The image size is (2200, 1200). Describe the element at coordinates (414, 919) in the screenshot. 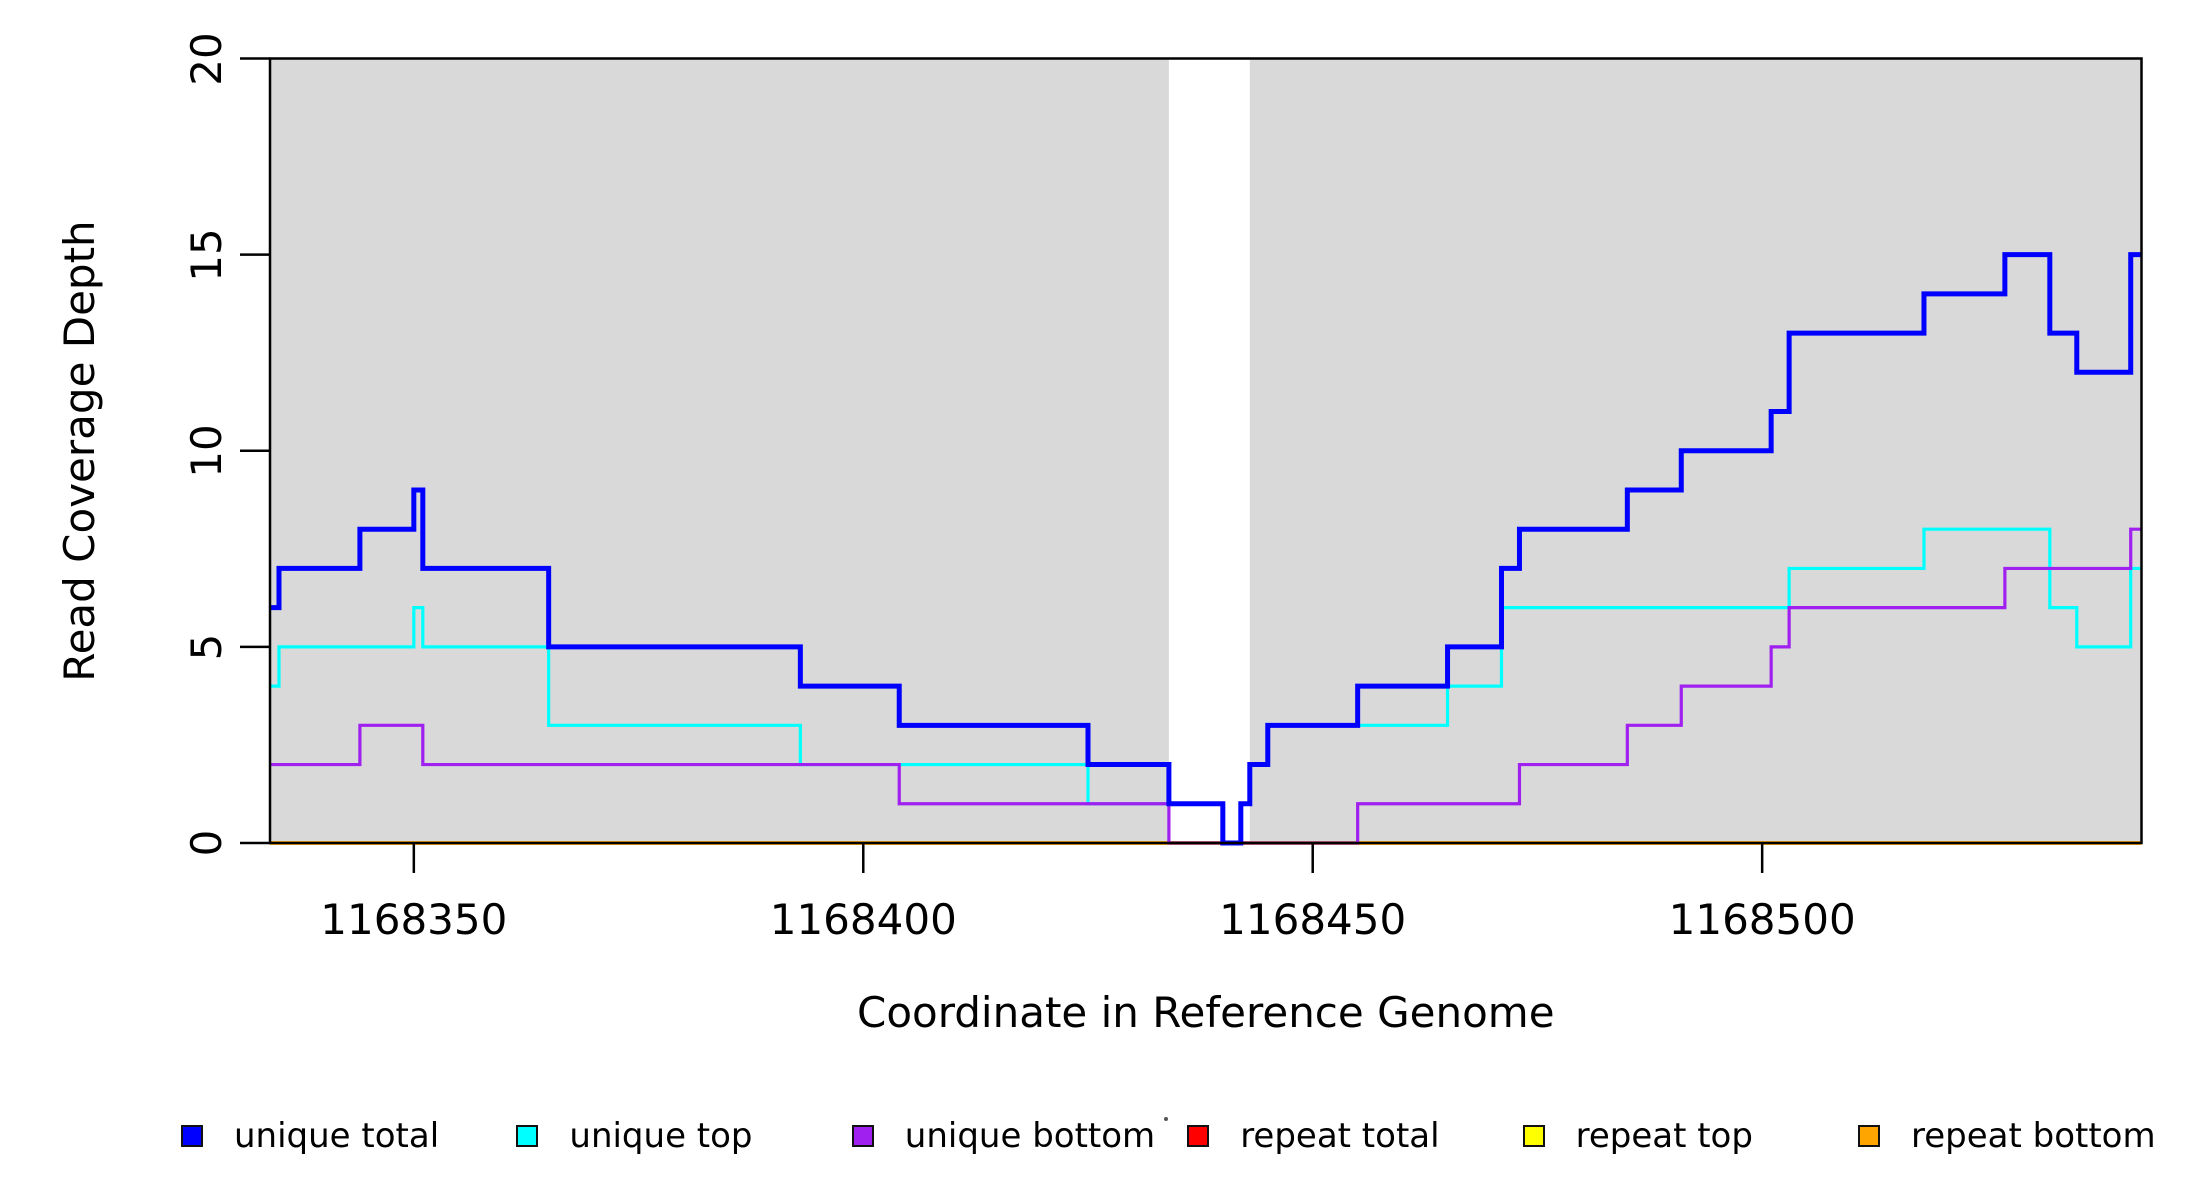

I see `x-tick-label: 1168350` at that location.